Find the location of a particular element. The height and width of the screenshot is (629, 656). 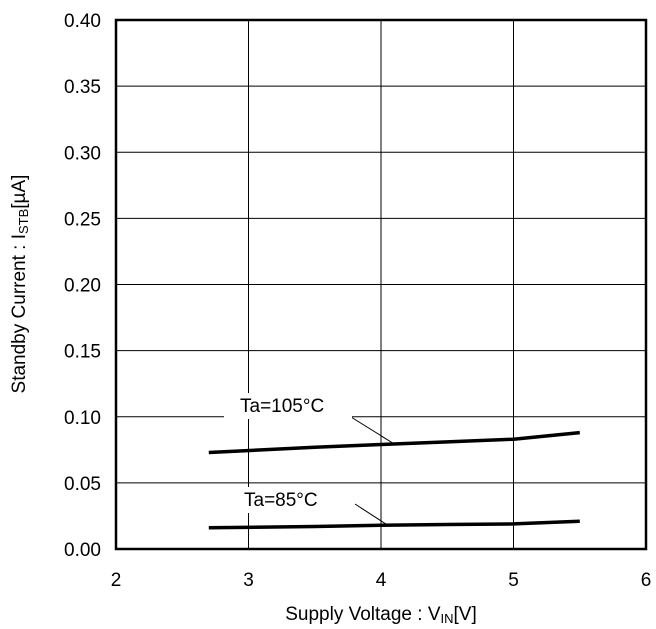

y-tick-label: 0.15 is located at coordinates (82, 352).